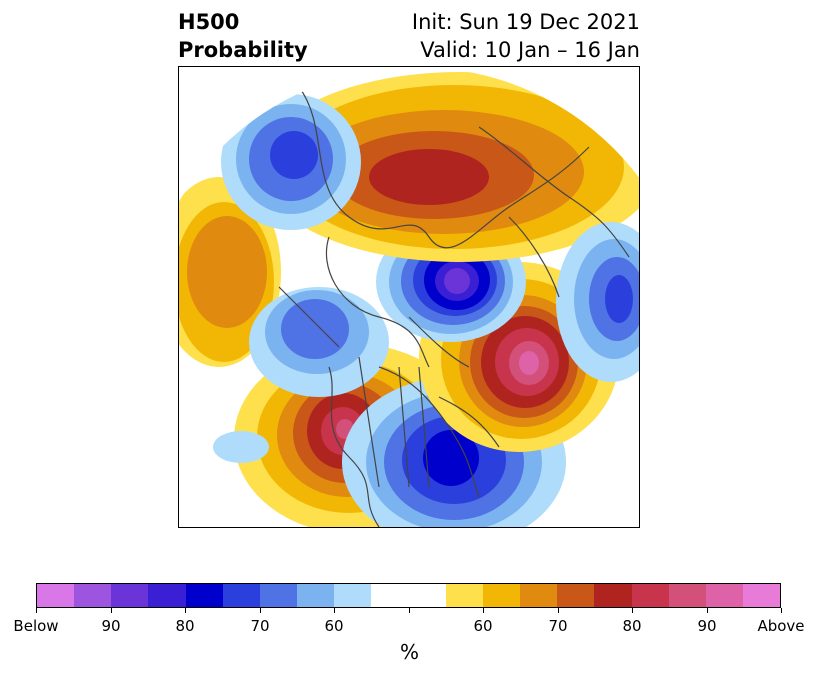 The width and height of the screenshot is (819, 676). Describe the element at coordinates (241, 447) in the screenshot. I see `gulf-anomaly` at that location.